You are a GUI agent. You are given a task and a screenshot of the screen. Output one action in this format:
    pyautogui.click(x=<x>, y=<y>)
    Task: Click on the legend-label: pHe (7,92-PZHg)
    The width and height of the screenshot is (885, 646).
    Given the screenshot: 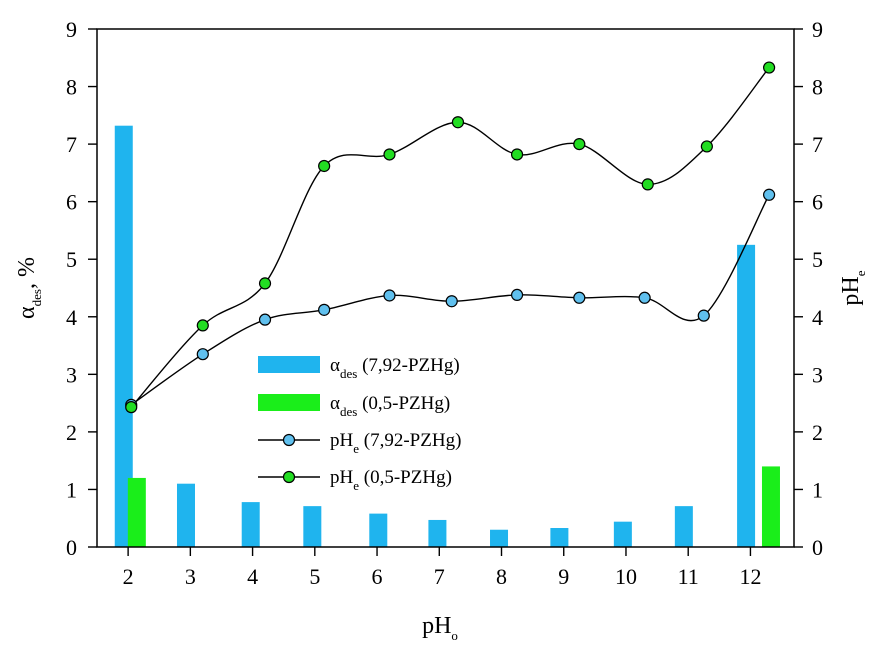 What is the action you would take?
    pyautogui.click(x=395, y=443)
    